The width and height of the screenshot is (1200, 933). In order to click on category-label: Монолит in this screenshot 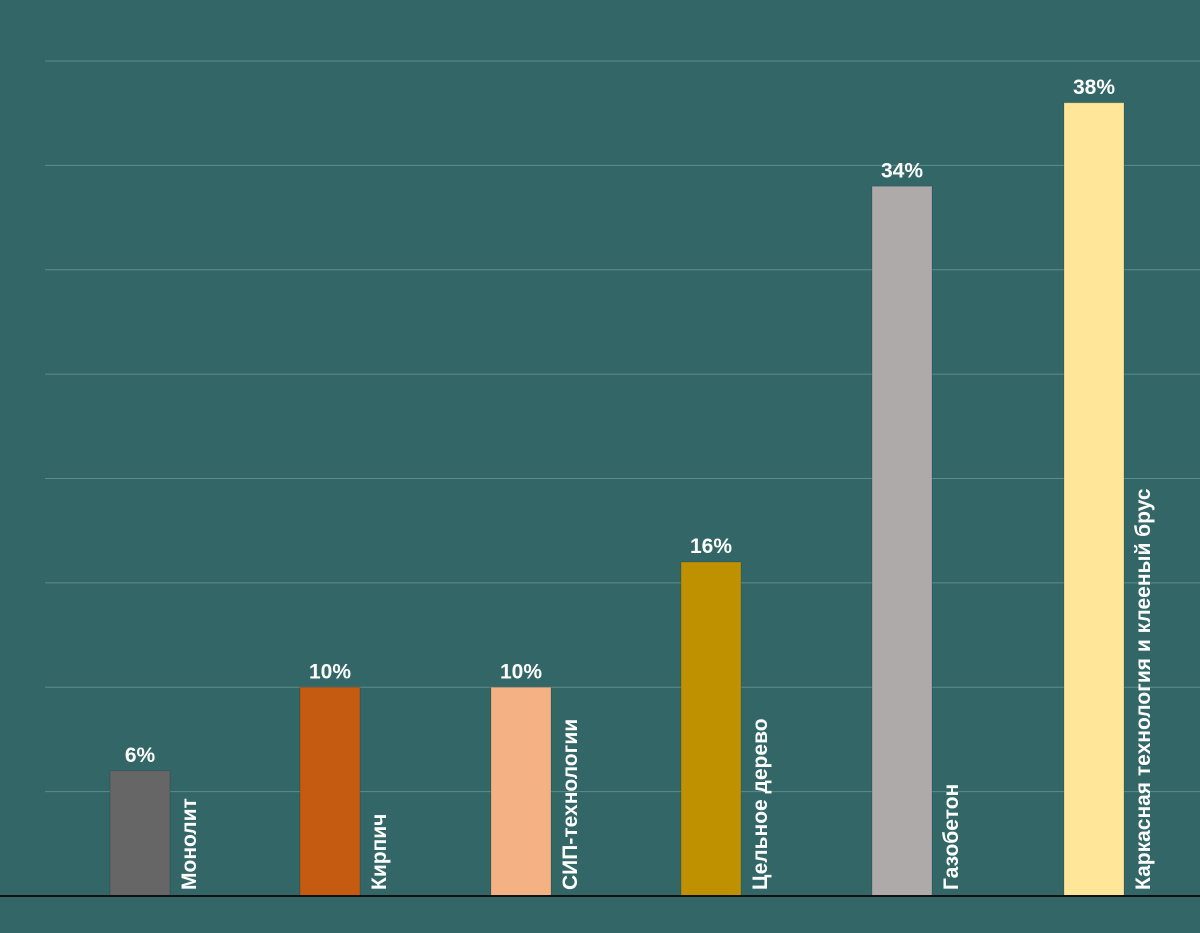, I will do `click(189, 844)`.